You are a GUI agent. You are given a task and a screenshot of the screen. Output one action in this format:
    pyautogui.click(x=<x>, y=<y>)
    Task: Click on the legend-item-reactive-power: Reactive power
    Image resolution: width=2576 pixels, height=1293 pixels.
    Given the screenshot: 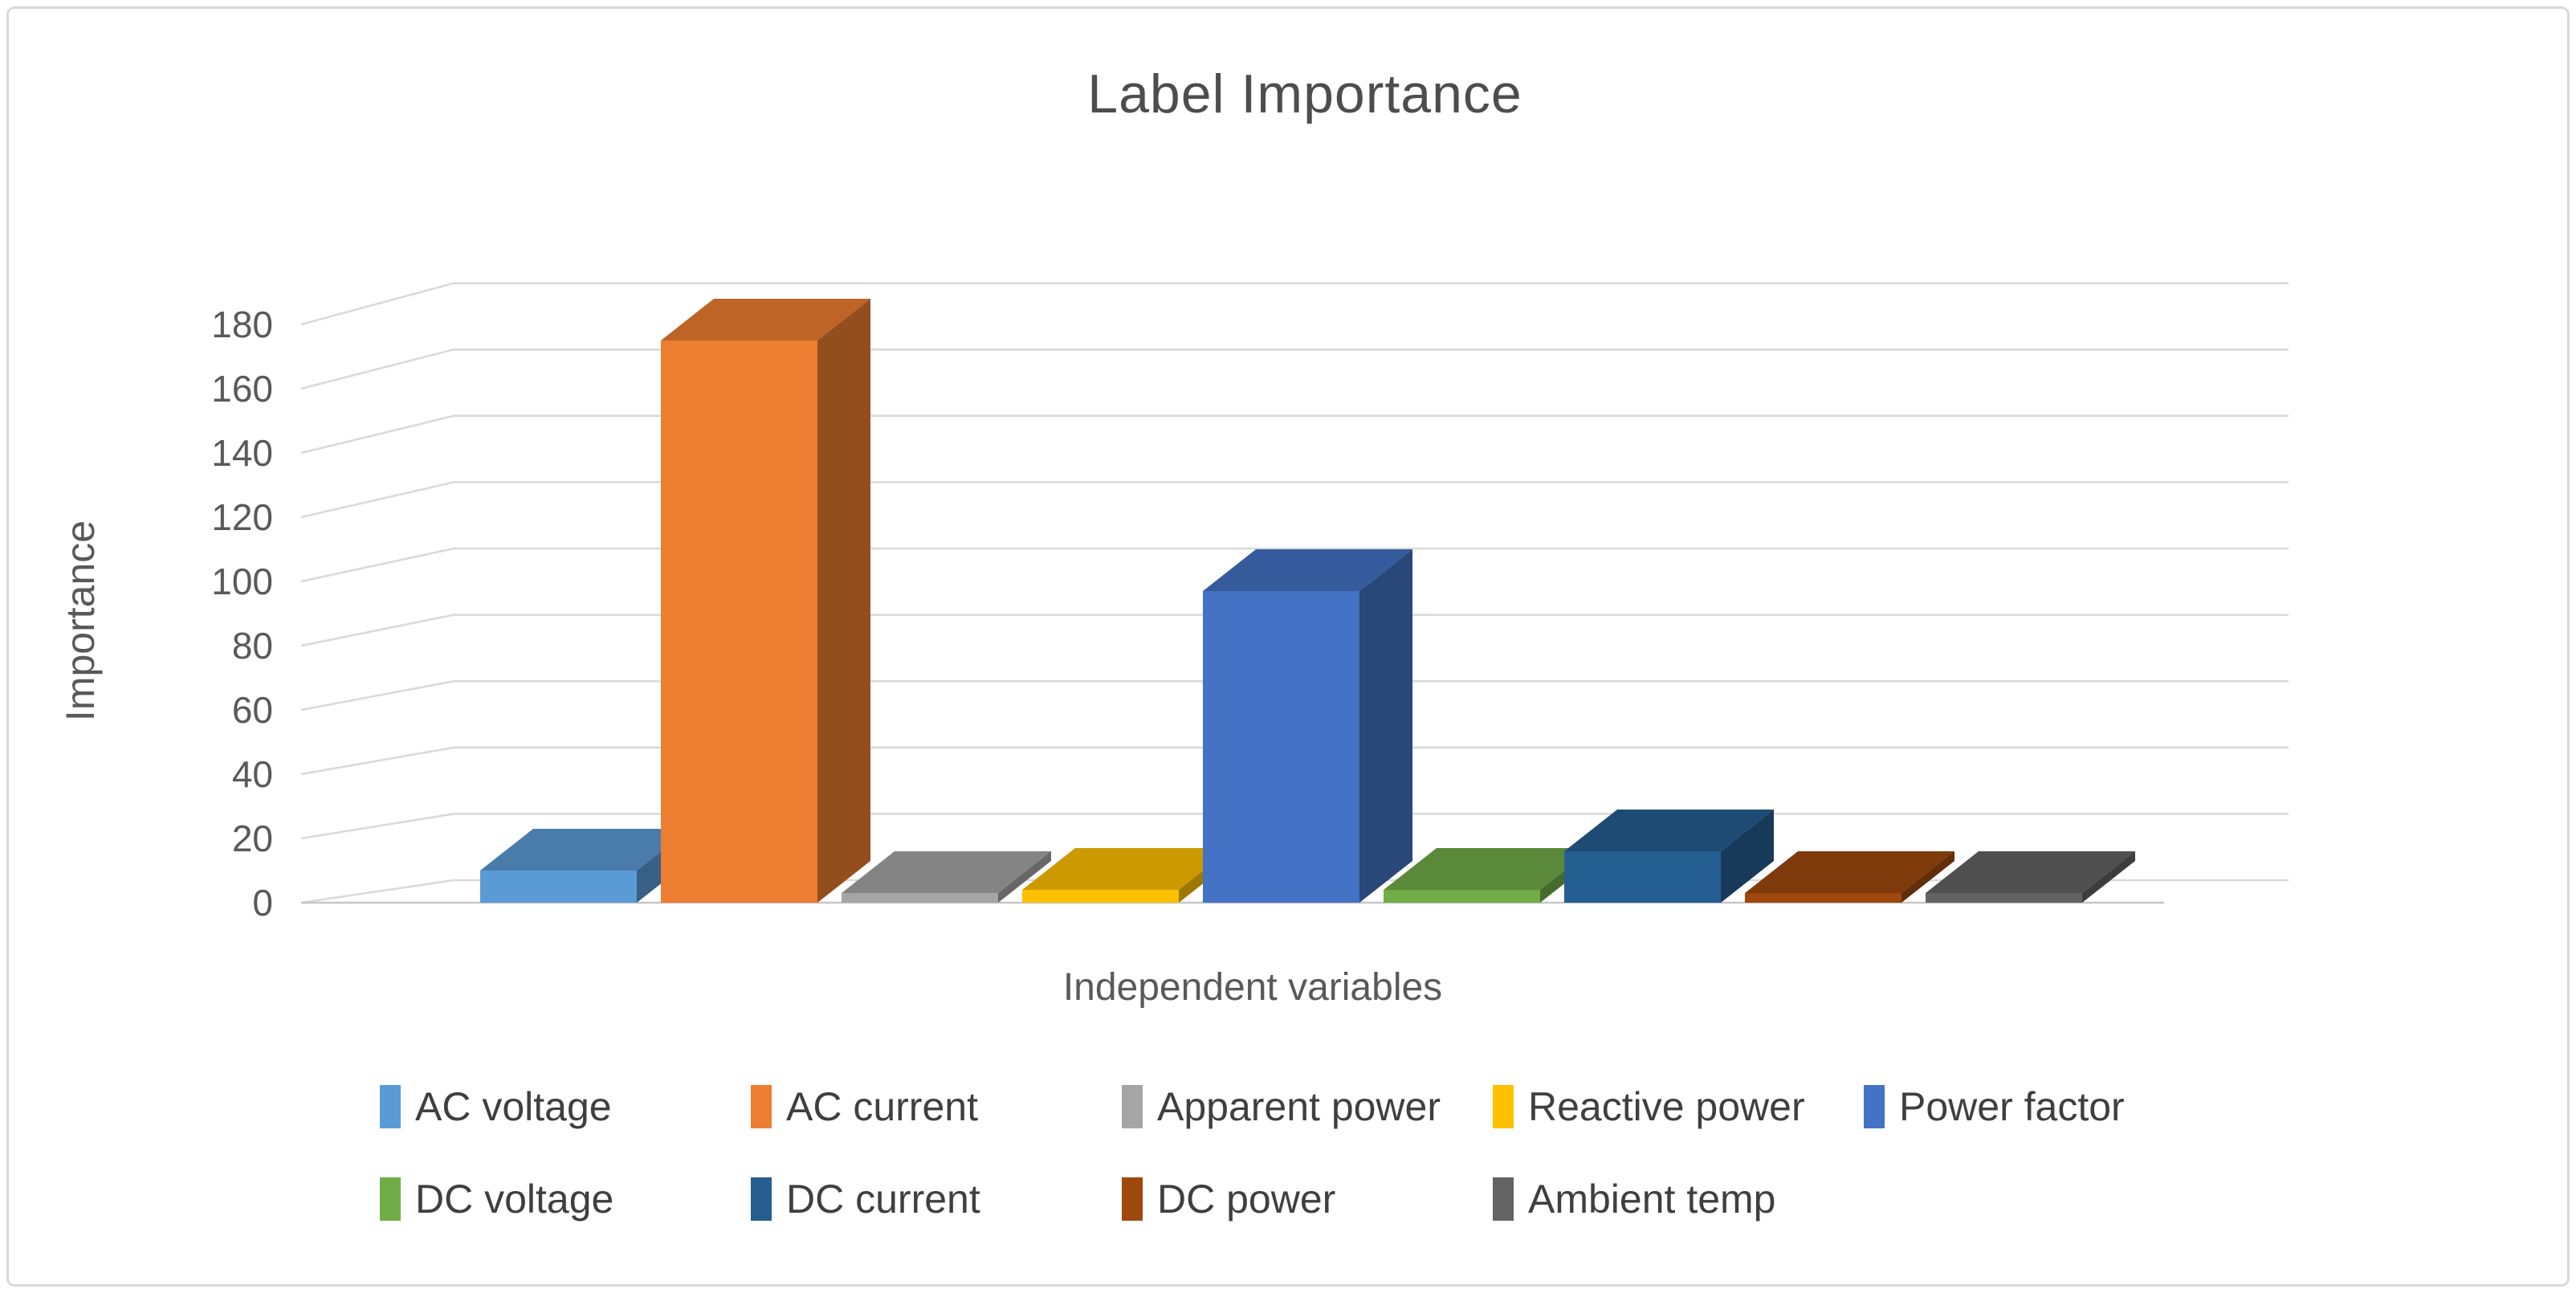 What is the action you would take?
    pyautogui.click(x=1649, y=1107)
    